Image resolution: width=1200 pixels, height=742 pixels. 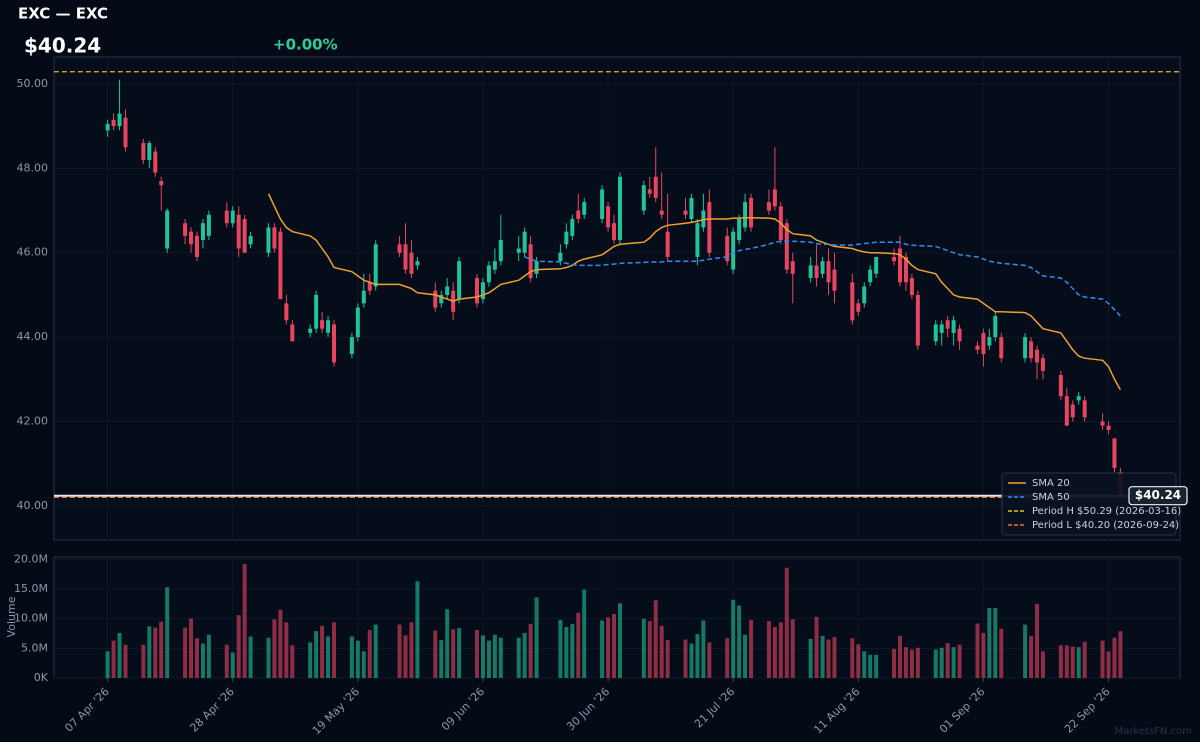 What do you see at coordinates (31, 618) in the screenshot?
I see `volume-tick-label: 10.0M` at bounding box center [31, 618].